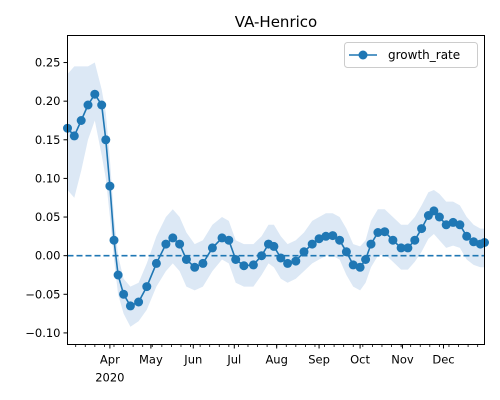 This screenshot has height=400, width=500. I want to click on x-tick-label: Nov, so click(402, 360).